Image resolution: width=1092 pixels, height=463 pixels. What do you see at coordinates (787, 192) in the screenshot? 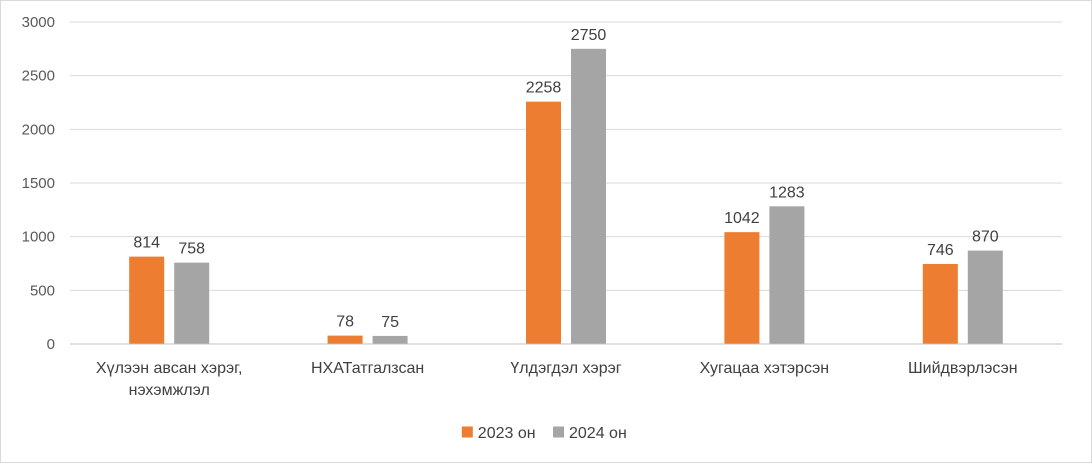
I see `data-label: 1283` at bounding box center [787, 192].